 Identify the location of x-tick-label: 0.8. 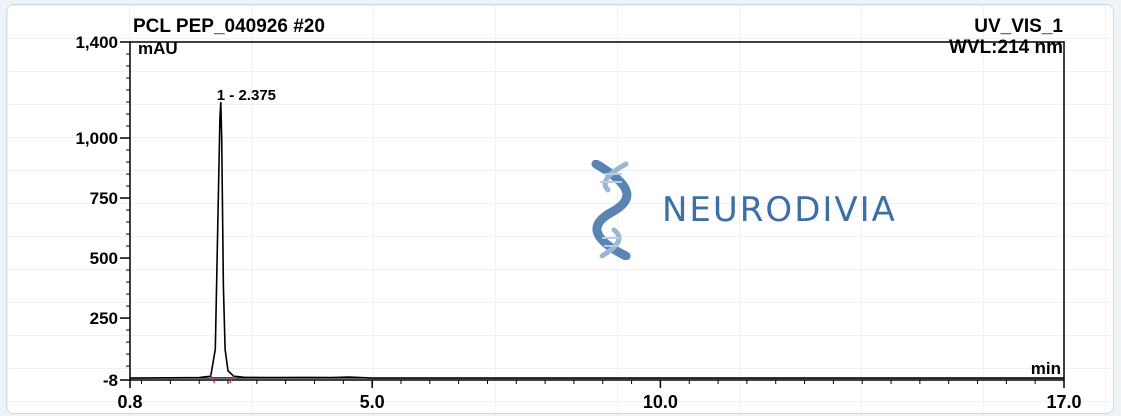
(129, 402).